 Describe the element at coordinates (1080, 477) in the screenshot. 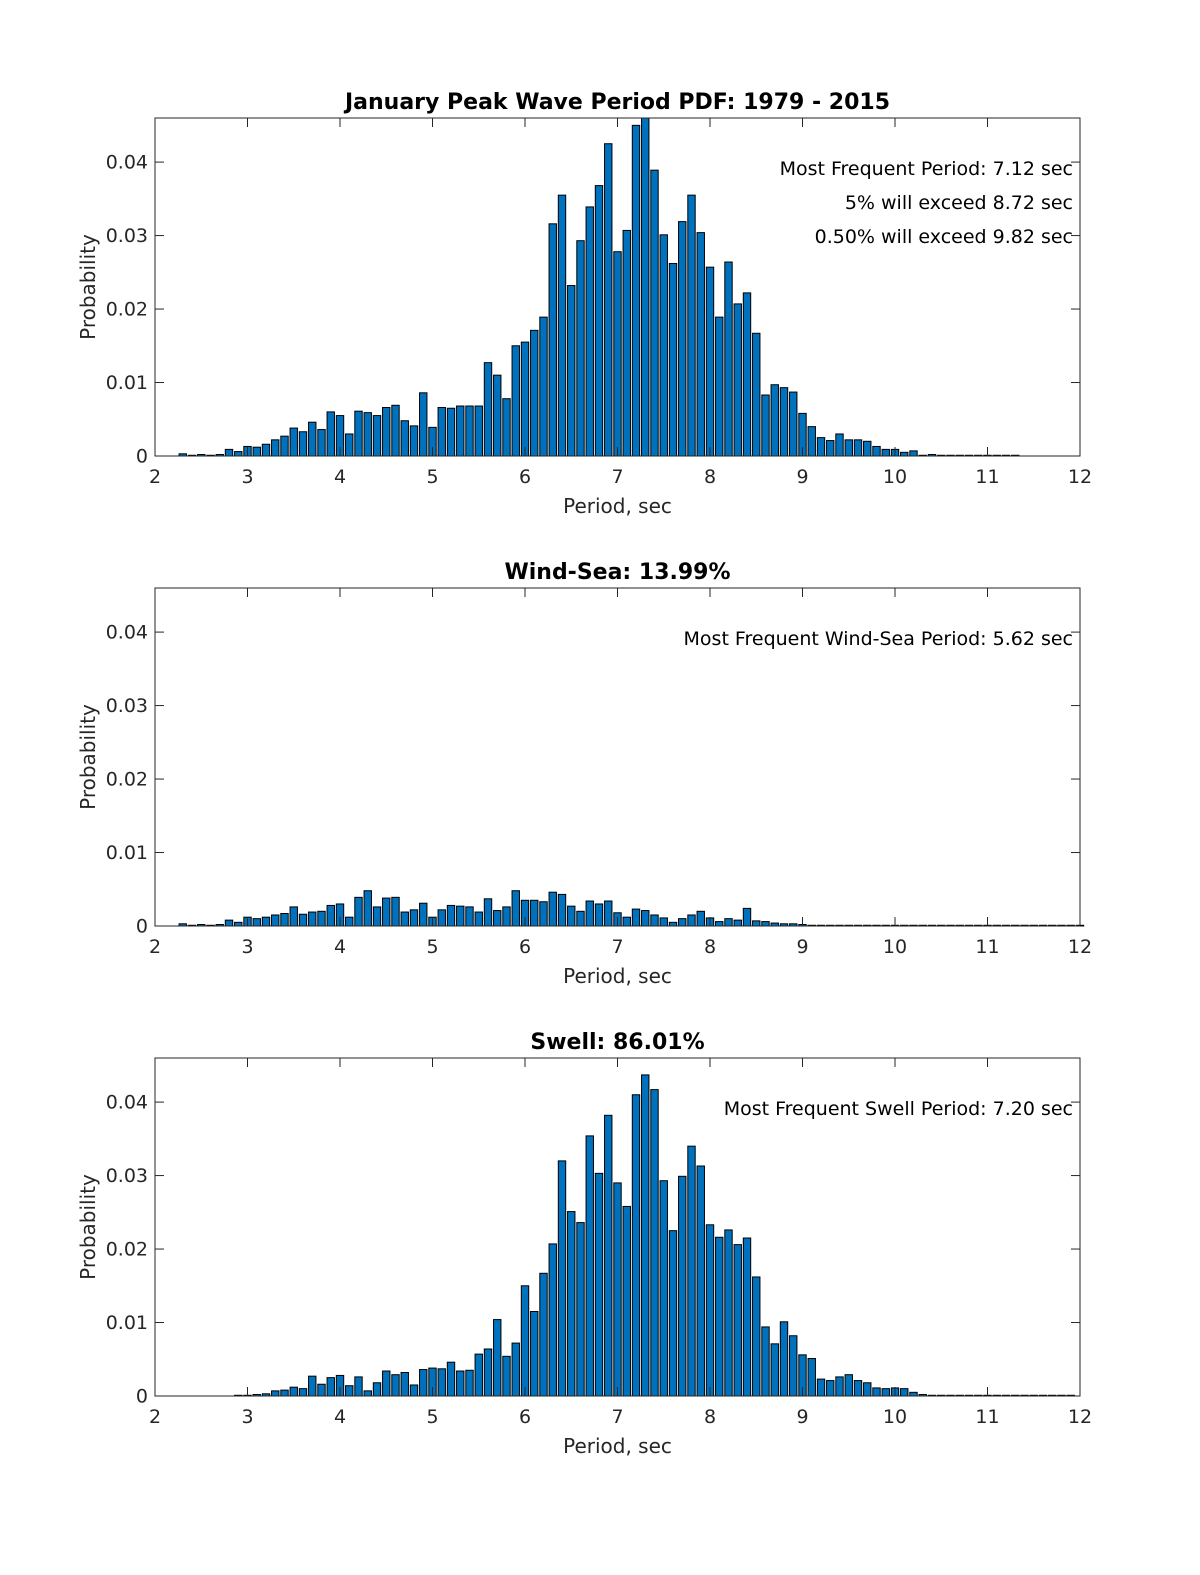

I see `x-tick-label: 12` at that location.